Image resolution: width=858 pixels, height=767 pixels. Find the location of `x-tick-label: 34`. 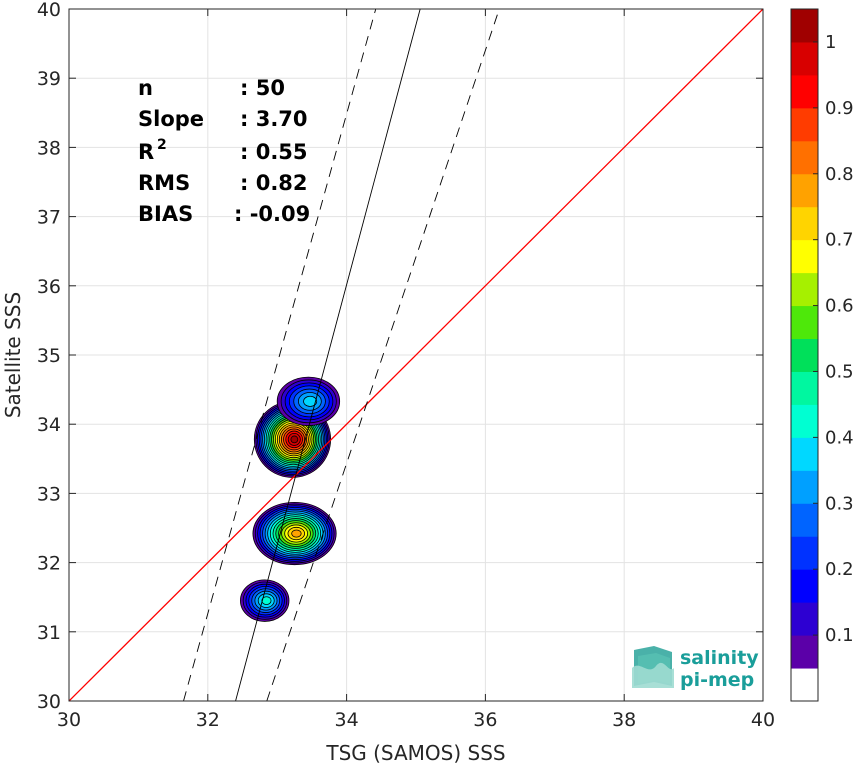

x-tick-label: 34 is located at coordinates (347, 720).